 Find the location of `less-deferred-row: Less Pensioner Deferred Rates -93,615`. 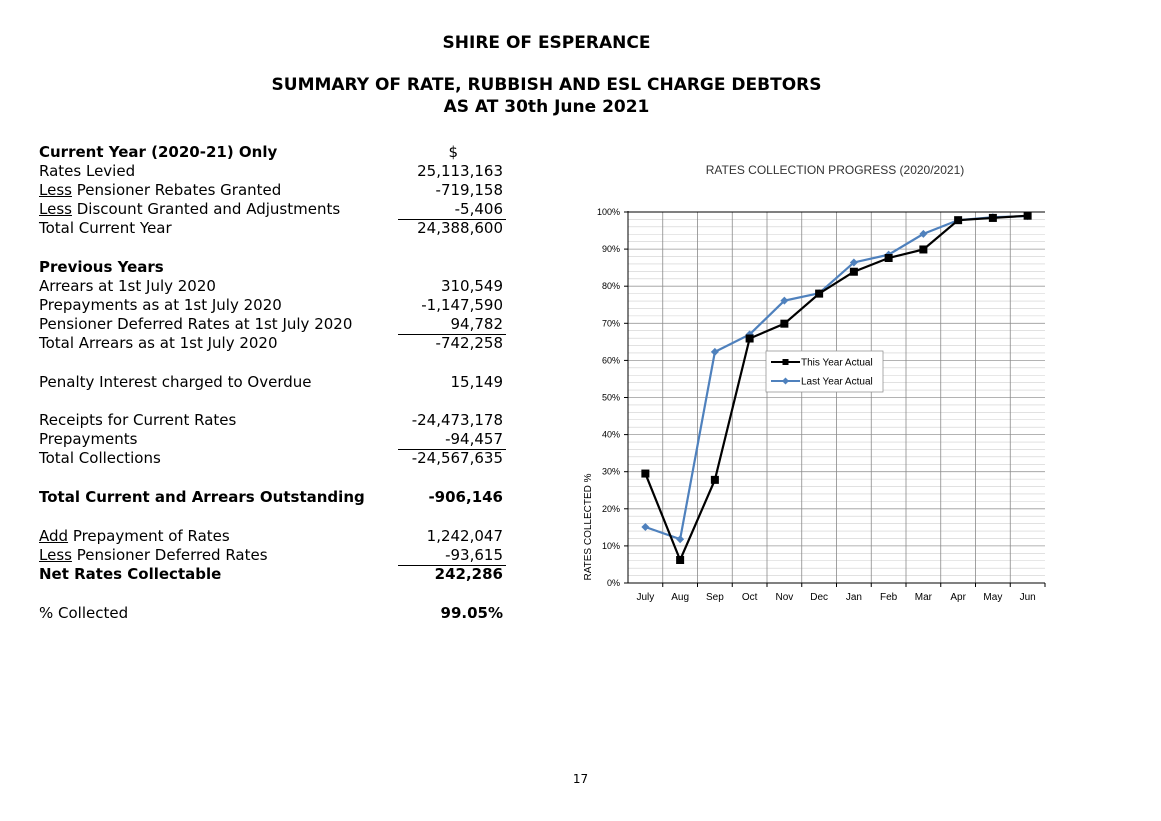

less-deferred-row: Less Pensioner Deferred Rates -93,615 is located at coordinates (271, 555).